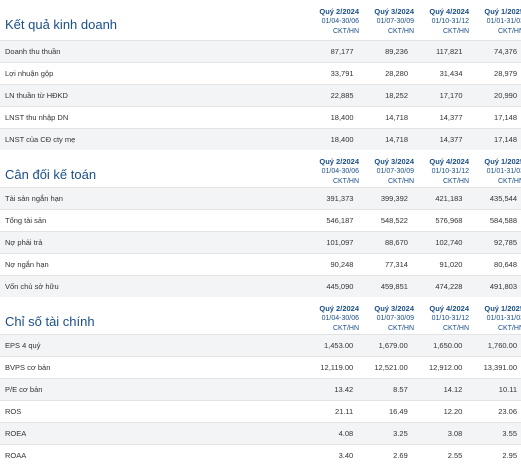 Image resolution: width=521 pixels, height=466 pixels. I want to click on row-value: 3.08, so click(436, 434).